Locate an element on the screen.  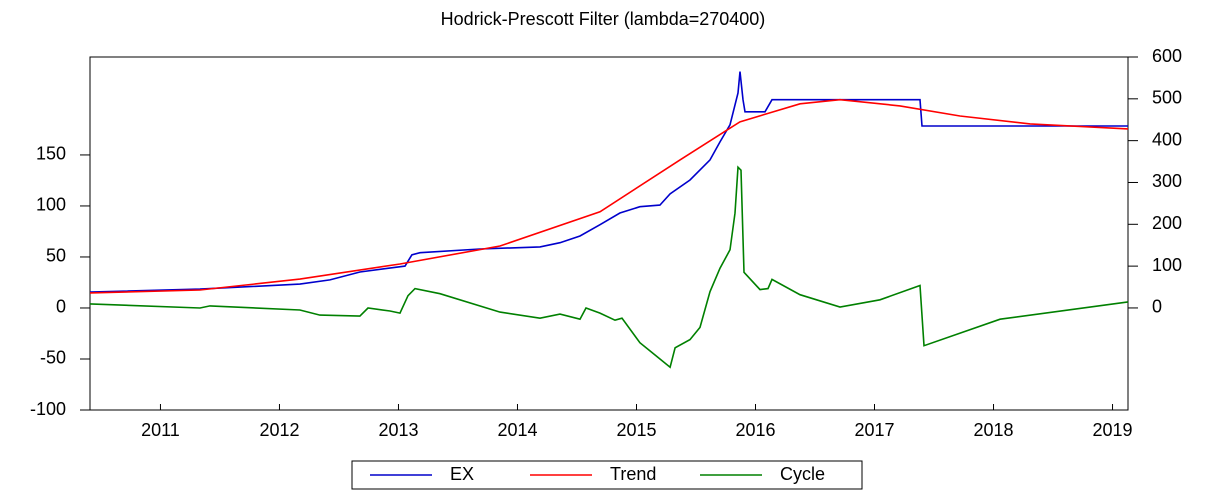
x-tick-label: 2014 is located at coordinates (517, 430).